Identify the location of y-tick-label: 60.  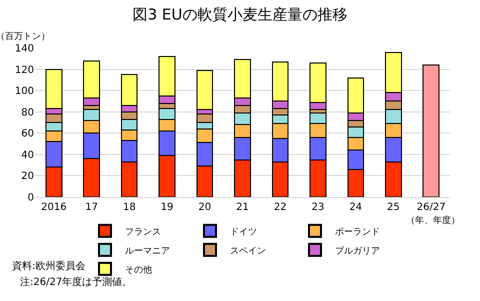
(27, 134).